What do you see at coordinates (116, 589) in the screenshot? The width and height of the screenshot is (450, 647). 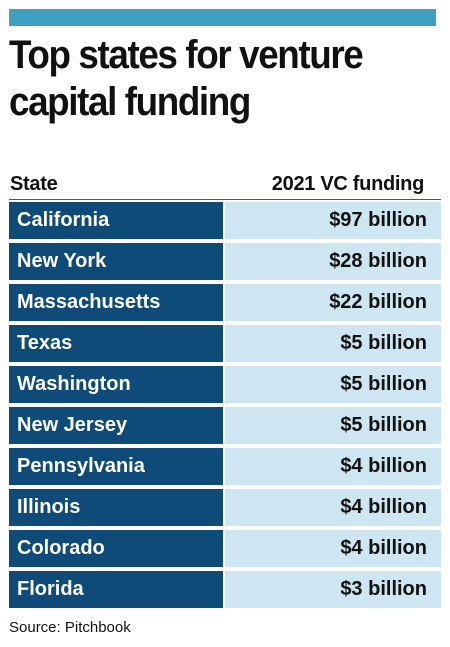 I see `state-cell: Florida` at bounding box center [116, 589].